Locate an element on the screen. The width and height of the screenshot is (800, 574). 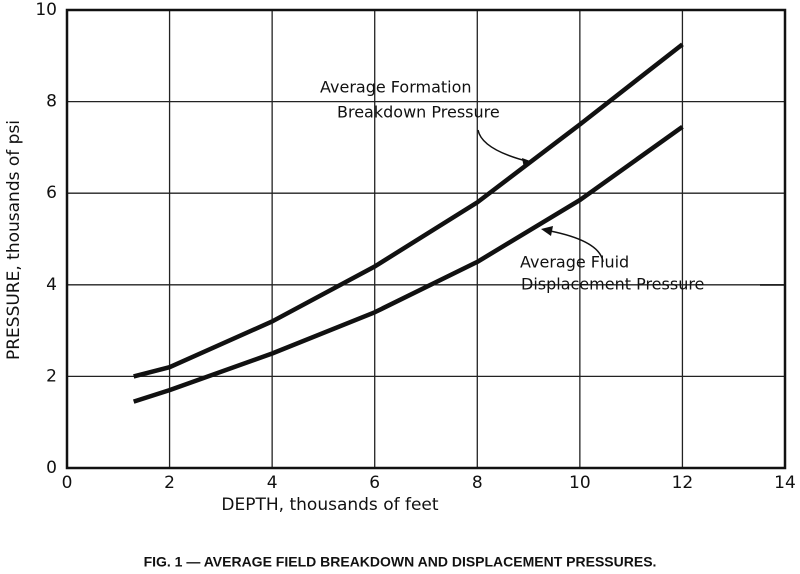
x-tick-label: 12 is located at coordinates (683, 483).